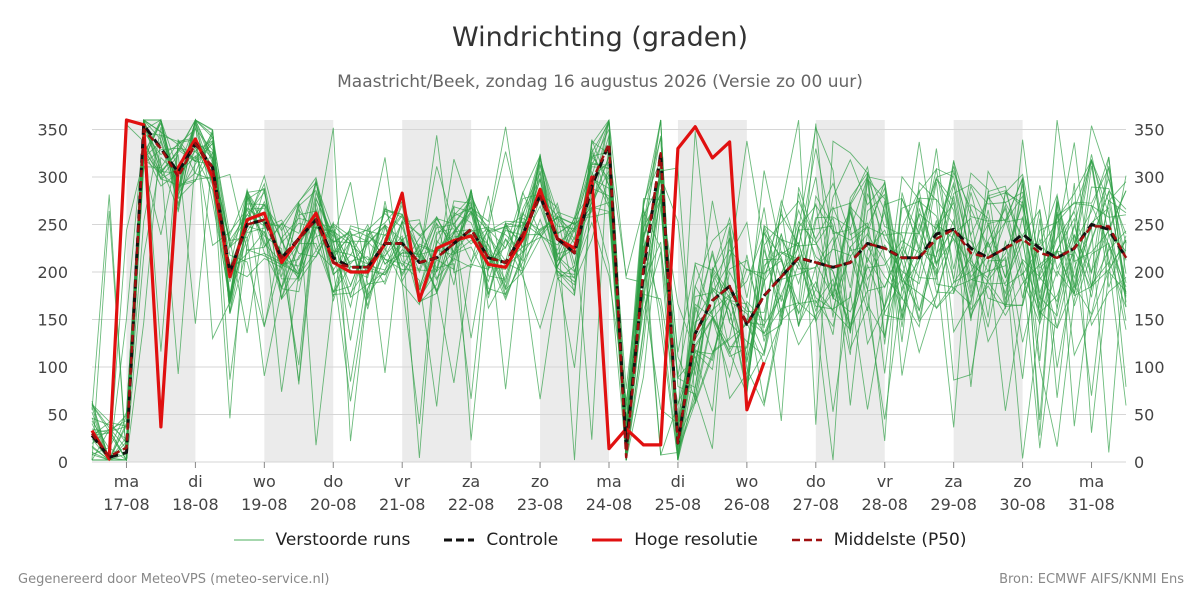 The width and height of the screenshot is (1200, 600). Describe the element at coordinates (1022, 504) in the screenshot. I see `x-tick-date: 30-08` at that location.